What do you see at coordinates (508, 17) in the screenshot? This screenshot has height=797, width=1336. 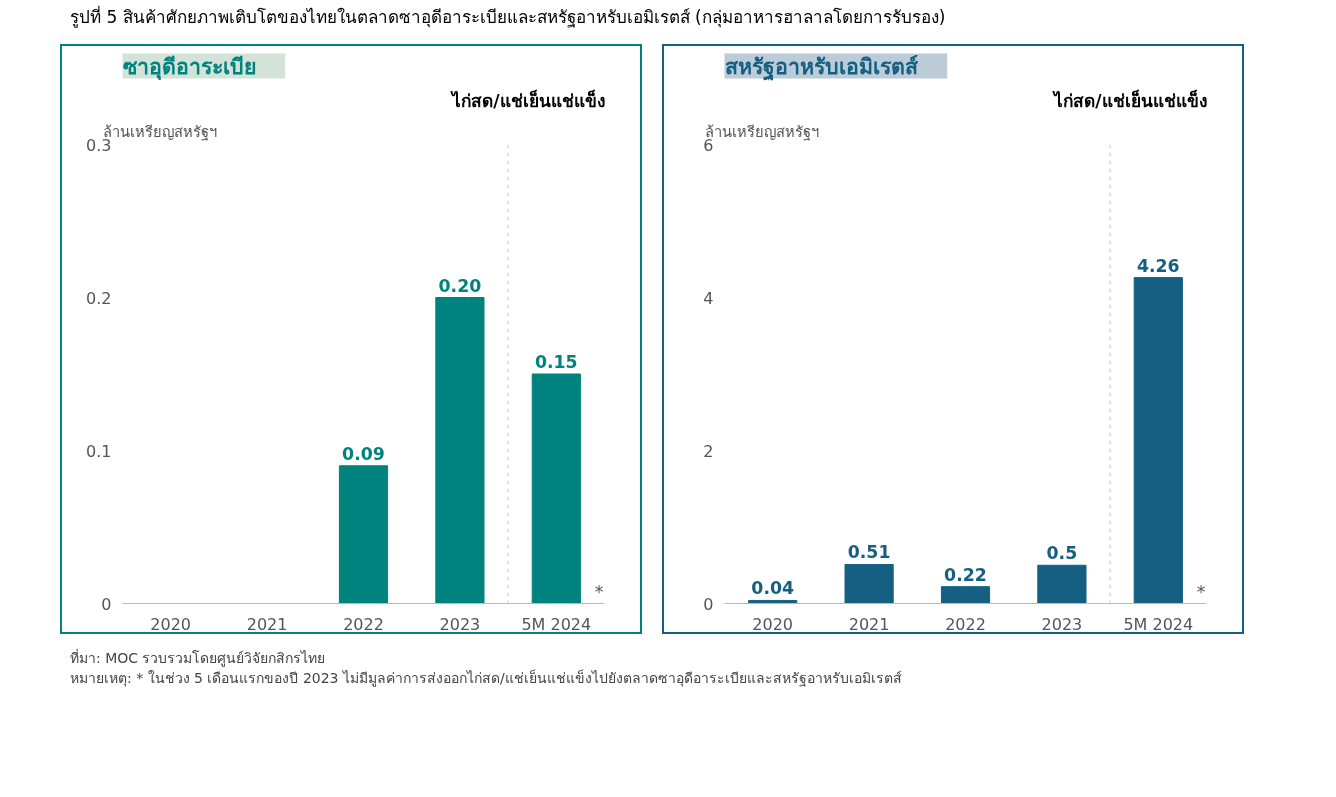 I see `text: รูปที่ 5 สินค้าศักยภาพเติบโตของไทยในตลาดซาอุดีอาระเบียและสหรัฐอาหรับเอมิเรตส์ (กลุ่มอาหารฮาลาลโดยการรับรอง)` at bounding box center [508, 17].